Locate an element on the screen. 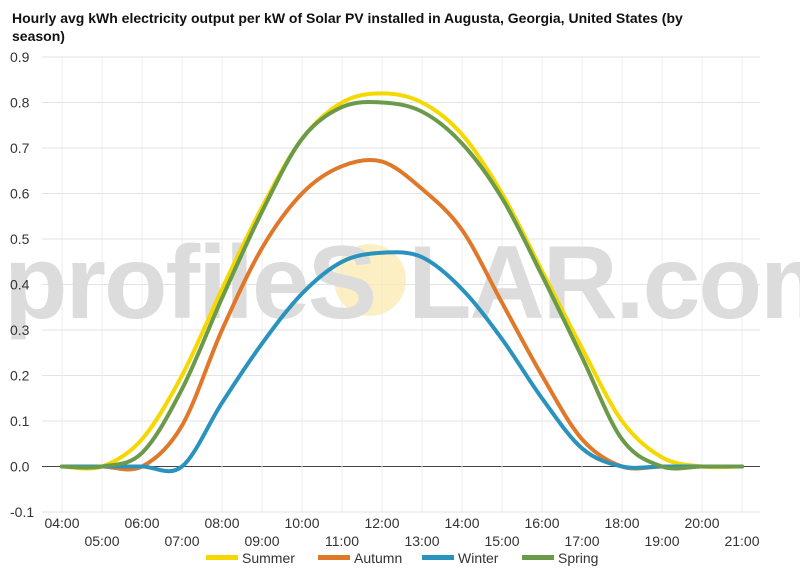  x-tick-label: 20:00 is located at coordinates (701, 523).